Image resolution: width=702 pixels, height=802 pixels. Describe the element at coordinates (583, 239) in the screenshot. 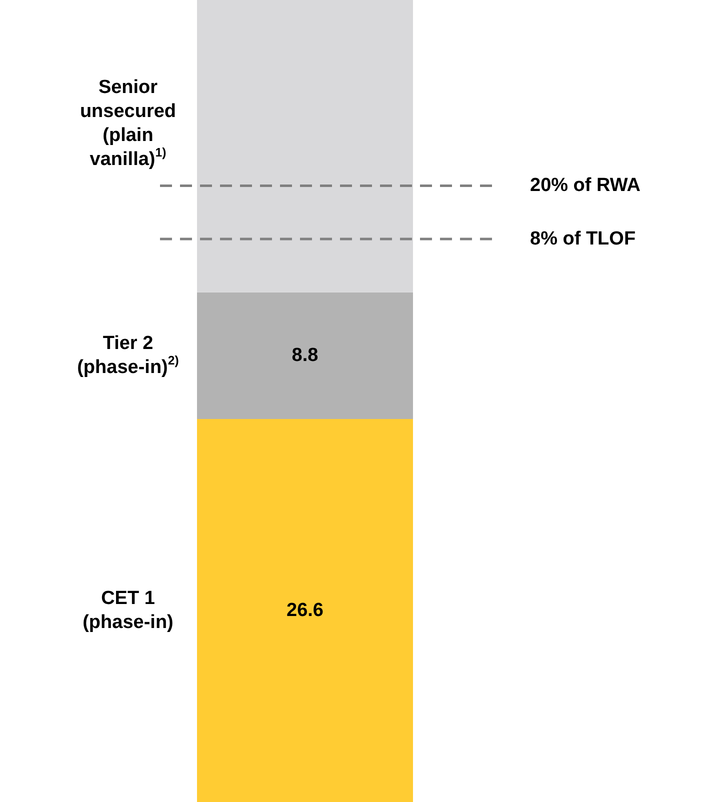

I see `ref-line-label: 8% of TLOF` at that location.